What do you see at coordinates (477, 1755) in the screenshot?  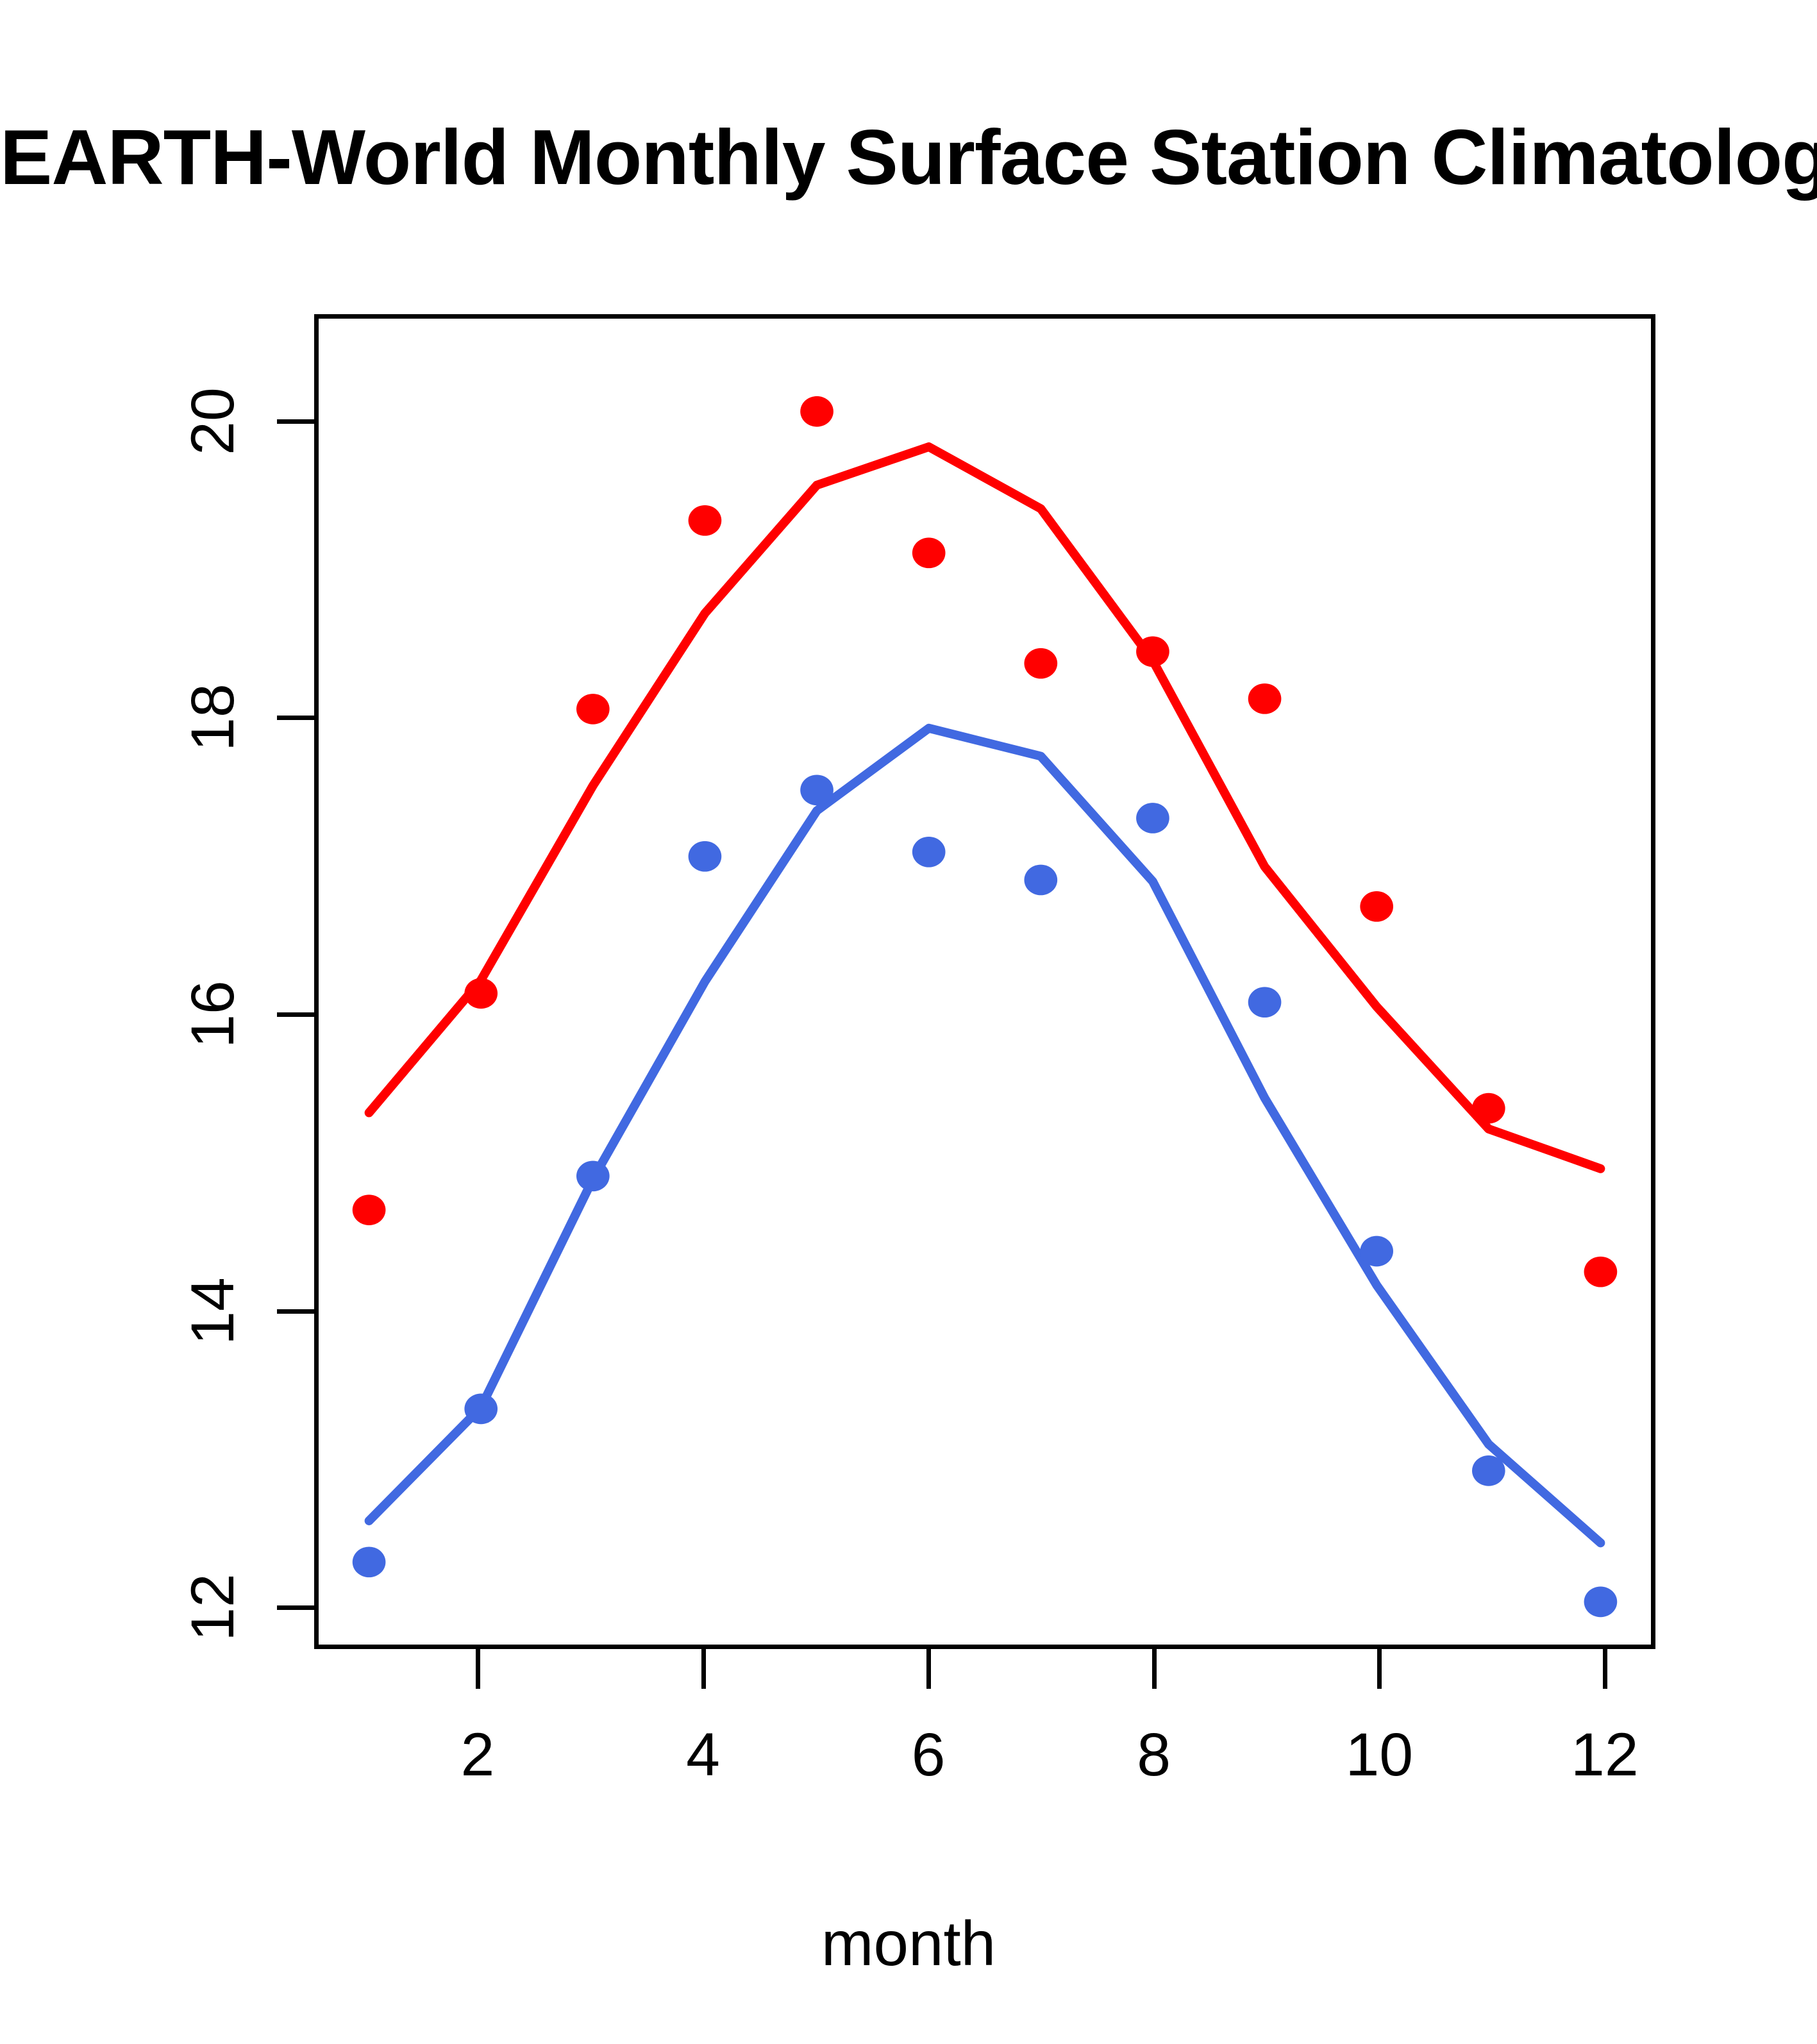 I see `x-tick-label: 2` at bounding box center [477, 1755].